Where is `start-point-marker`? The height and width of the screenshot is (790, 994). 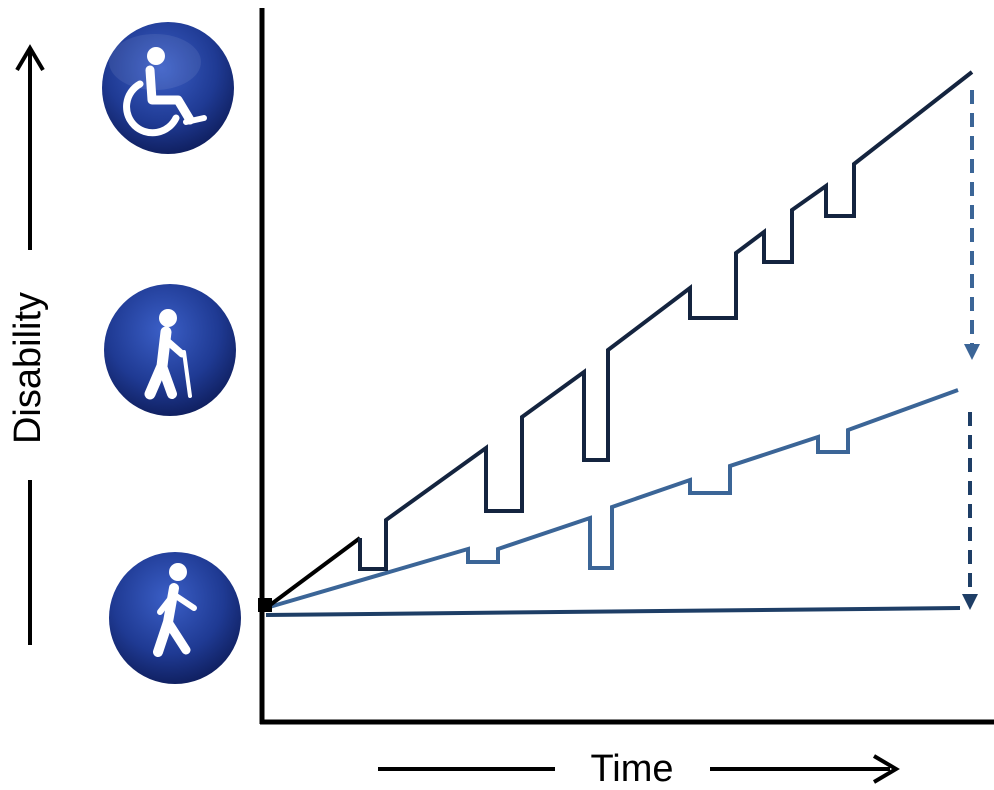
start-point-marker is located at coordinates (265, 605).